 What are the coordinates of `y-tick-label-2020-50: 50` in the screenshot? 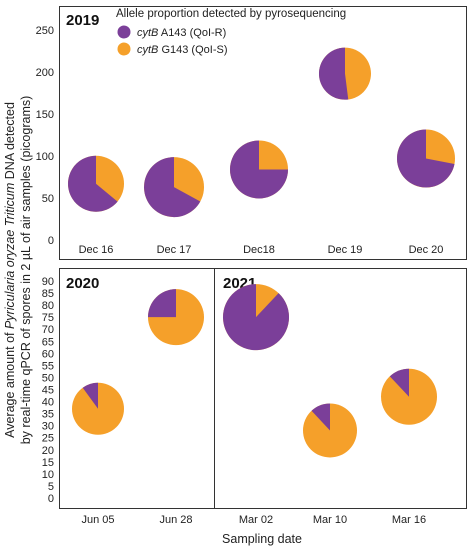 It's located at (48, 378).